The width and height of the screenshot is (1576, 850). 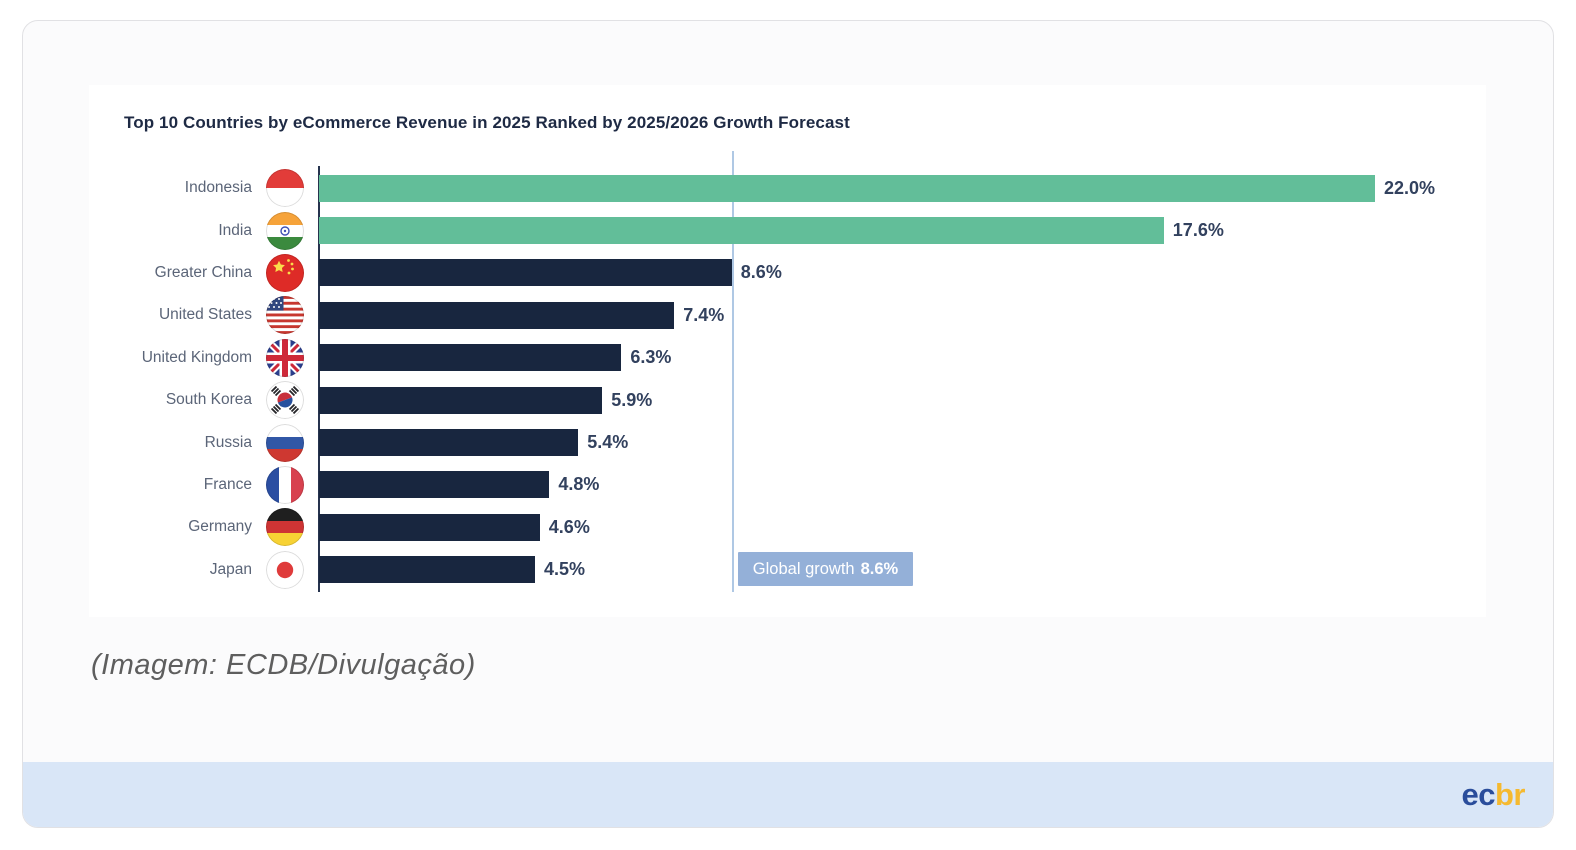 I want to click on russia-flag-icon, so click(x=285, y=442).